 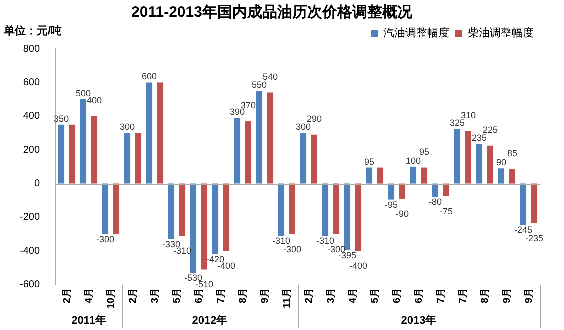 I want to click on data-label: 290, so click(x=314, y=119).